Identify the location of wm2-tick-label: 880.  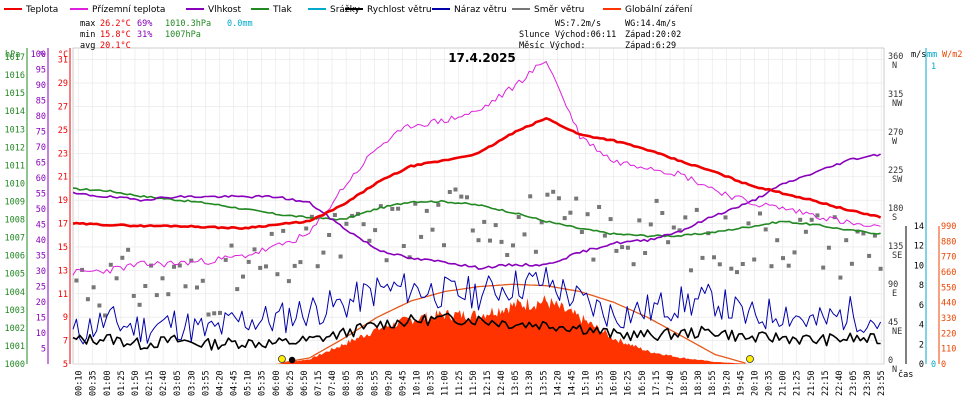
(948, 242).